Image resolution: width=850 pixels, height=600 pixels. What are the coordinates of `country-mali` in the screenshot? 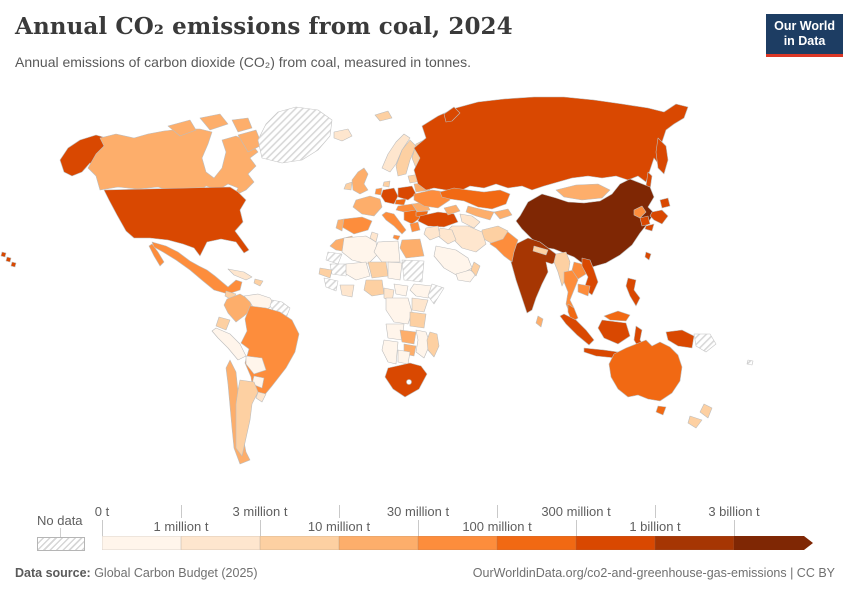 It's located at (358, 271).